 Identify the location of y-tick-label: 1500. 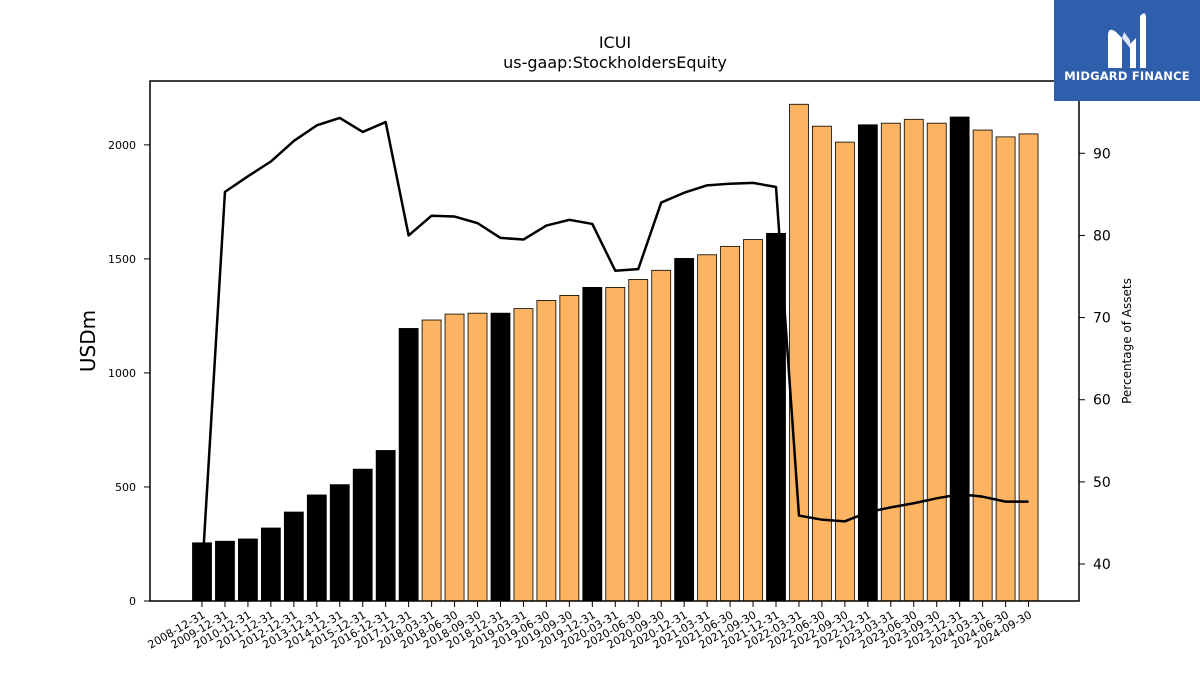
(122, 259).